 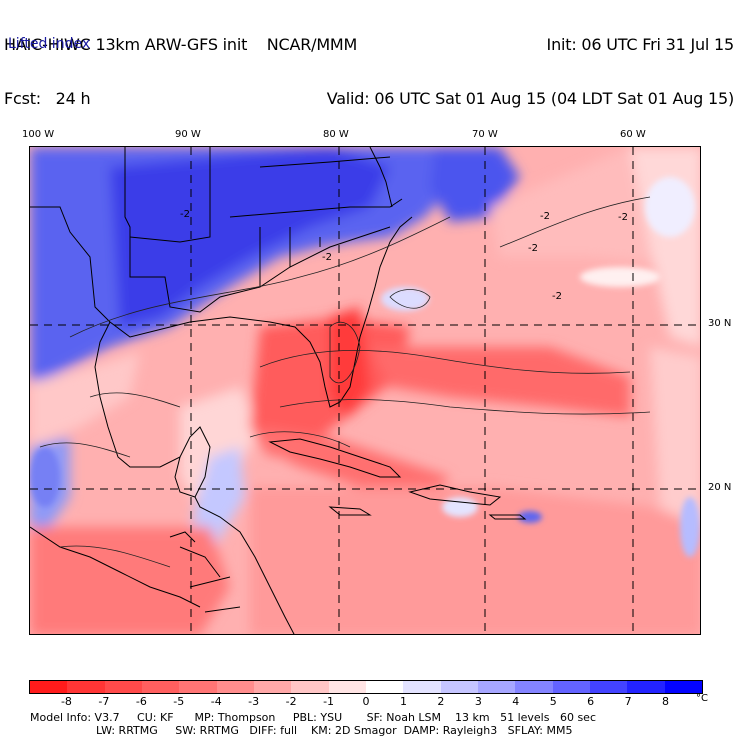 What do you see at coordinates (216, 701) in the screenshot?
I see `colorbar-tick-label: -4` at bounding box center [216, 701].